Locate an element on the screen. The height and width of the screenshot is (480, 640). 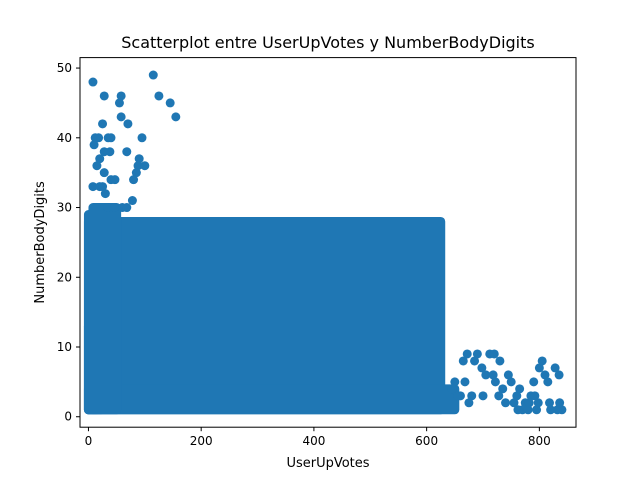
y-tick-label: 10 is located at coordinates (64, 347).